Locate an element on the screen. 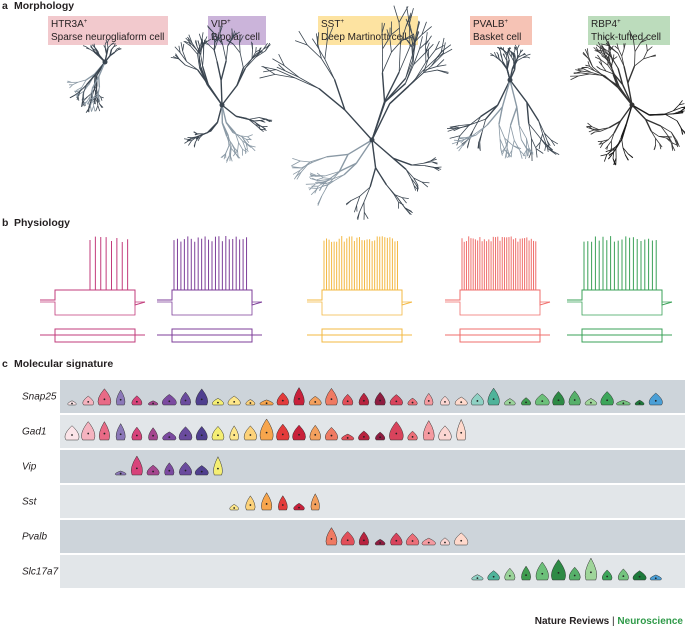 The width and height of the screenshot is (685, 629). panel-title: Morphology is located at coordinates (44, 6).